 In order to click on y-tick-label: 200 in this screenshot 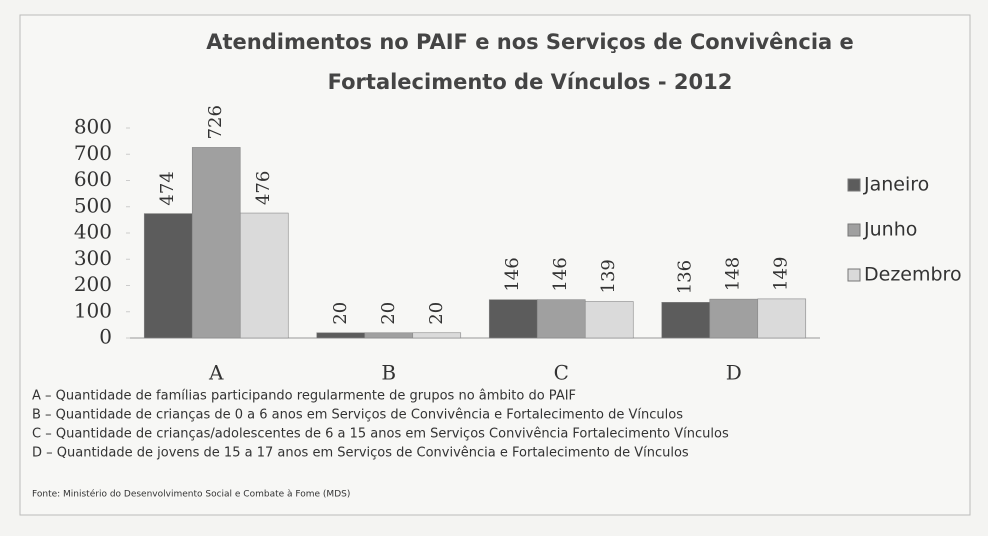, I will do `click(93, 284)`.